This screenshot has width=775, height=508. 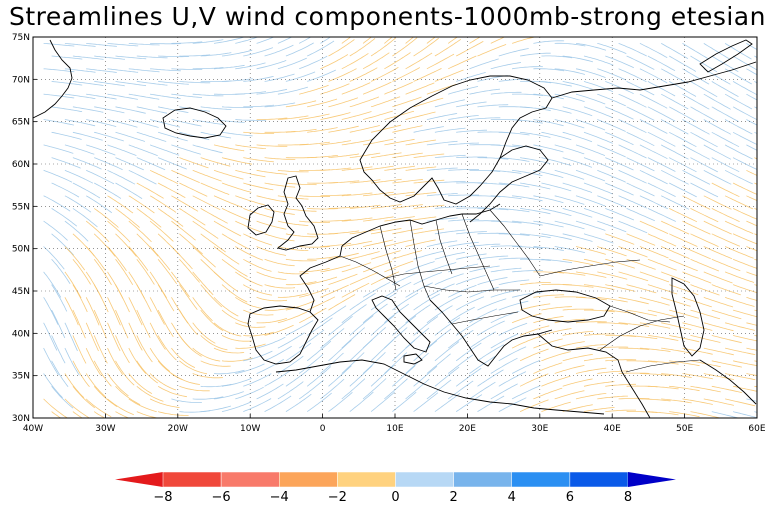 What do you see at coordinates (440, 387) in the screenshot?
I see `coastline-north-africa` at bounding box center [440, 387].